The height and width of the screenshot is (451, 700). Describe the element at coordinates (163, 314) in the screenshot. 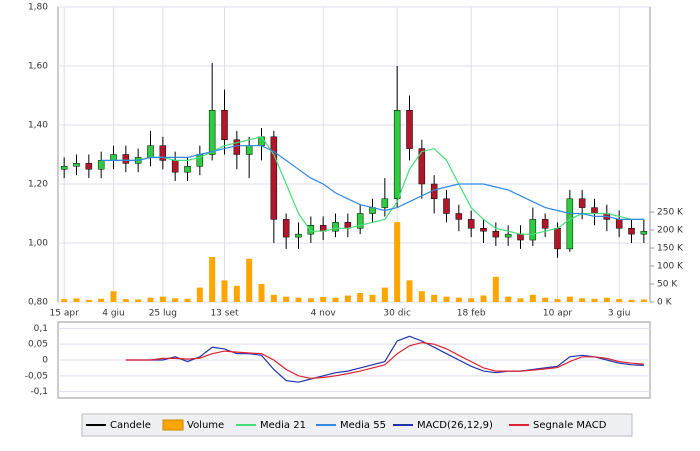

I see `x-tick-label: 25 lug` at that location.